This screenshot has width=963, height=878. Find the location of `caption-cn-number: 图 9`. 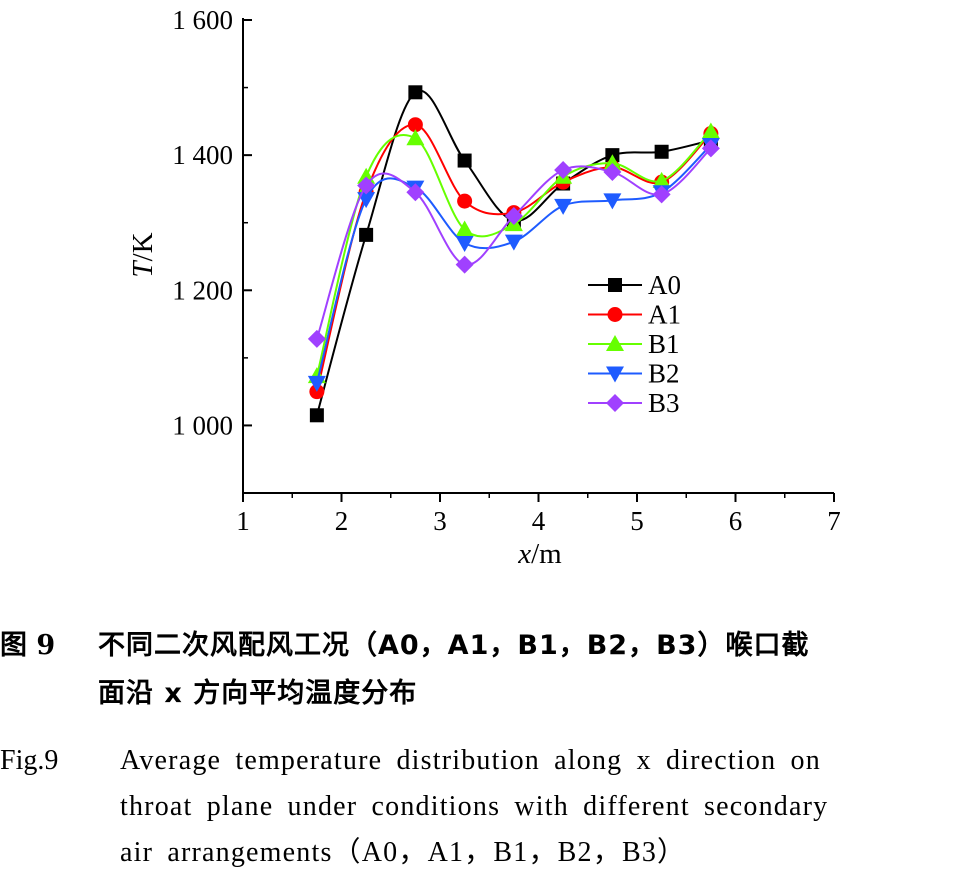

caption-cn-number: 图 9 is located at coordinates (28, 645).